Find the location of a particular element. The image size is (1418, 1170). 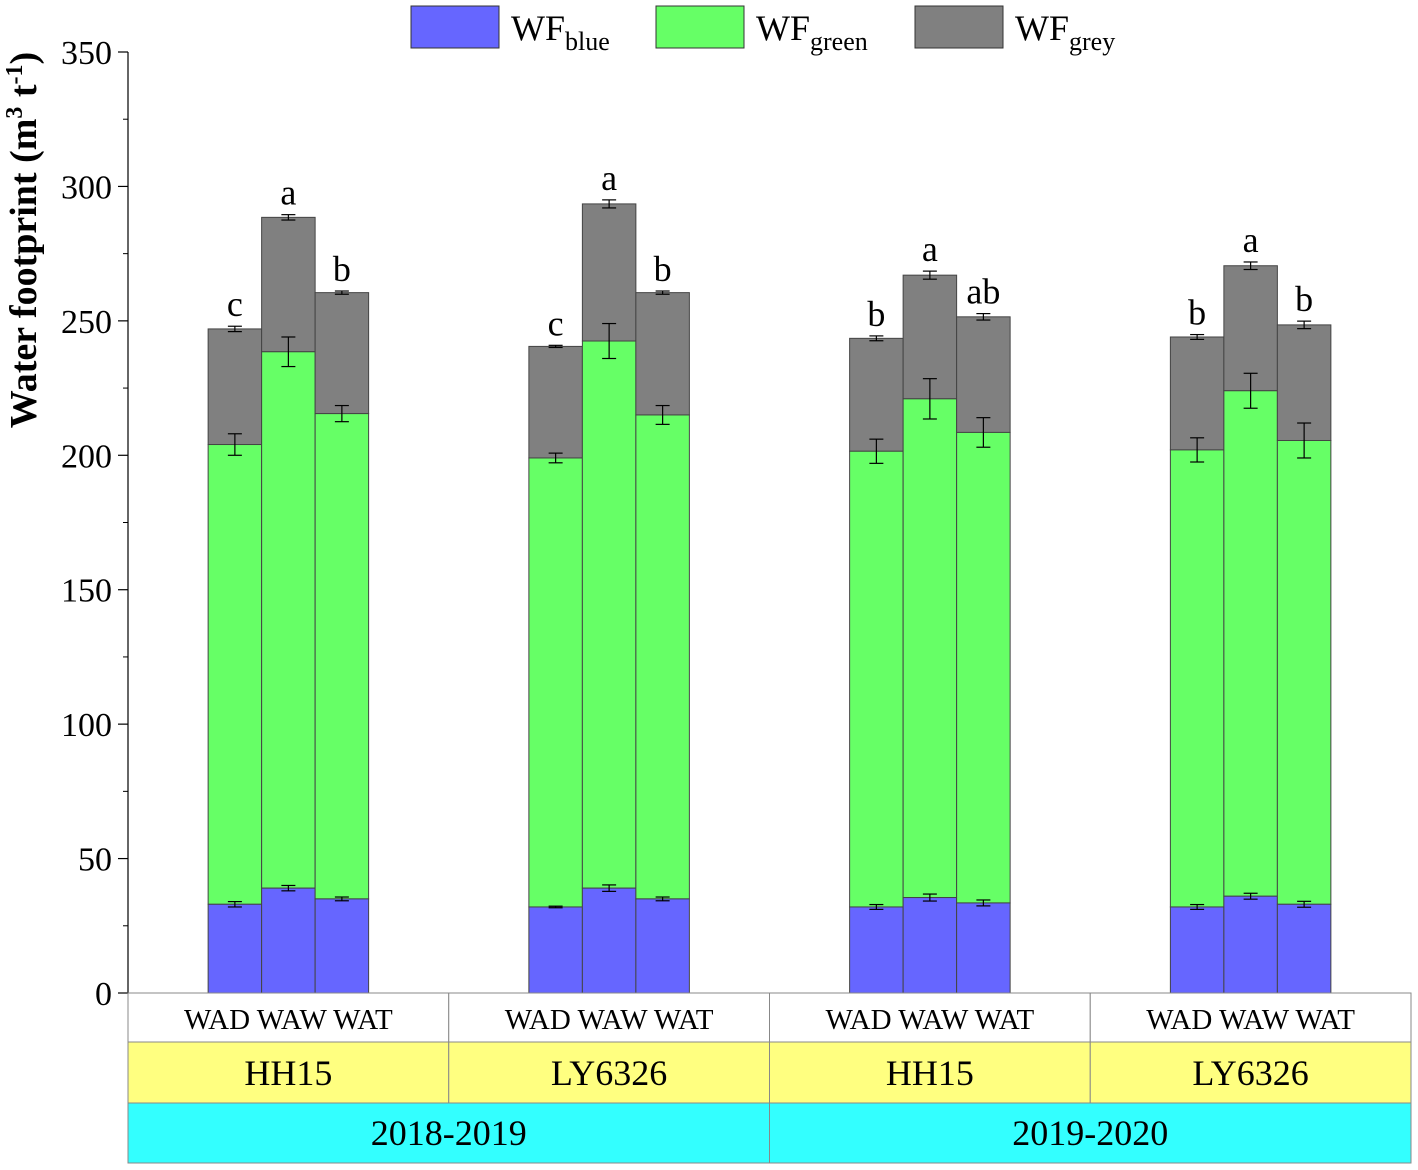

bar-LY6326-2019-2020-WAD: b is located at coordinates (1197, 643).